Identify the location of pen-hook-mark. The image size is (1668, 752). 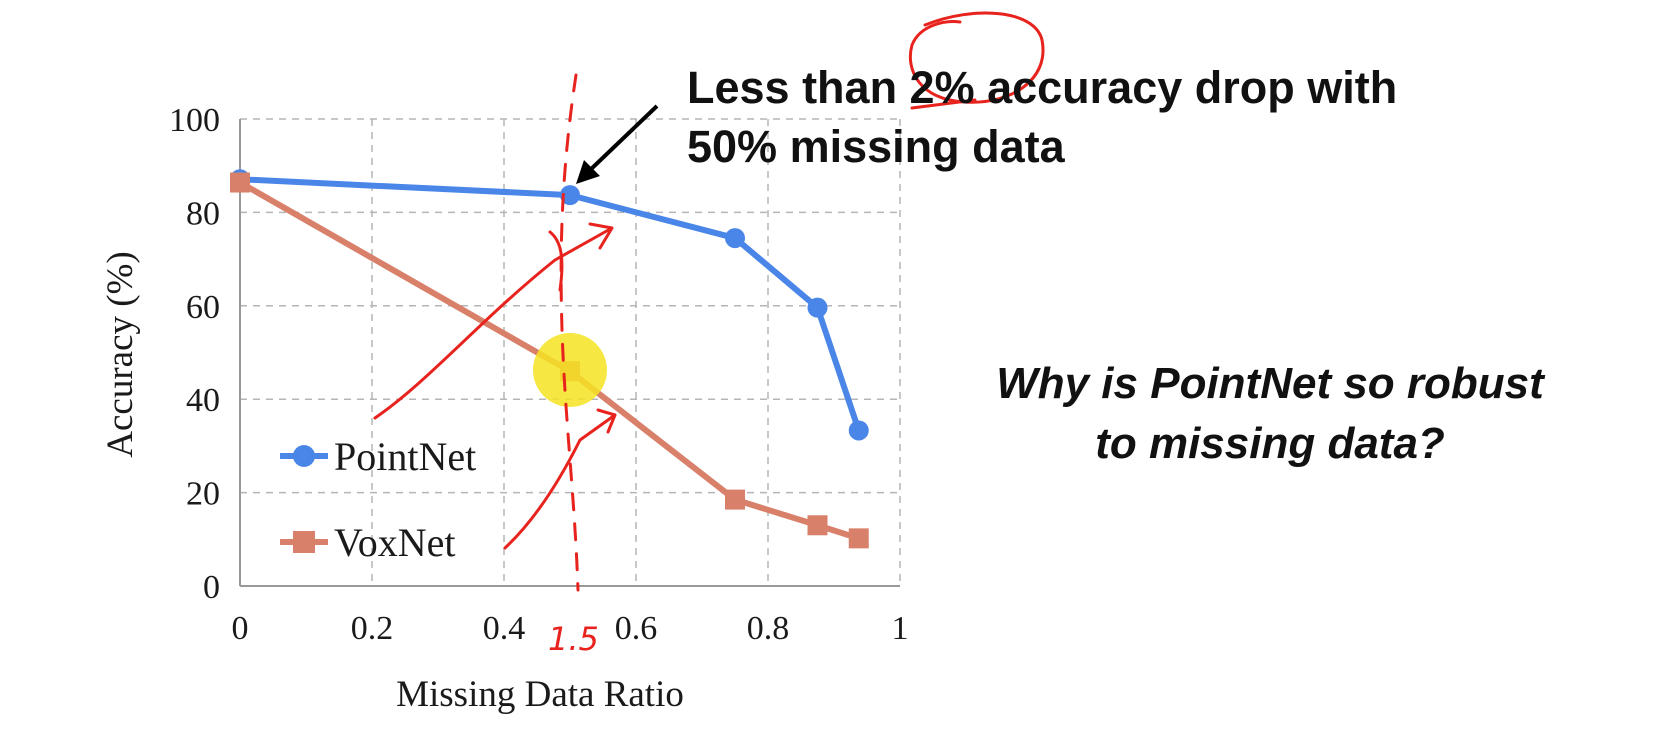
(556, 261).